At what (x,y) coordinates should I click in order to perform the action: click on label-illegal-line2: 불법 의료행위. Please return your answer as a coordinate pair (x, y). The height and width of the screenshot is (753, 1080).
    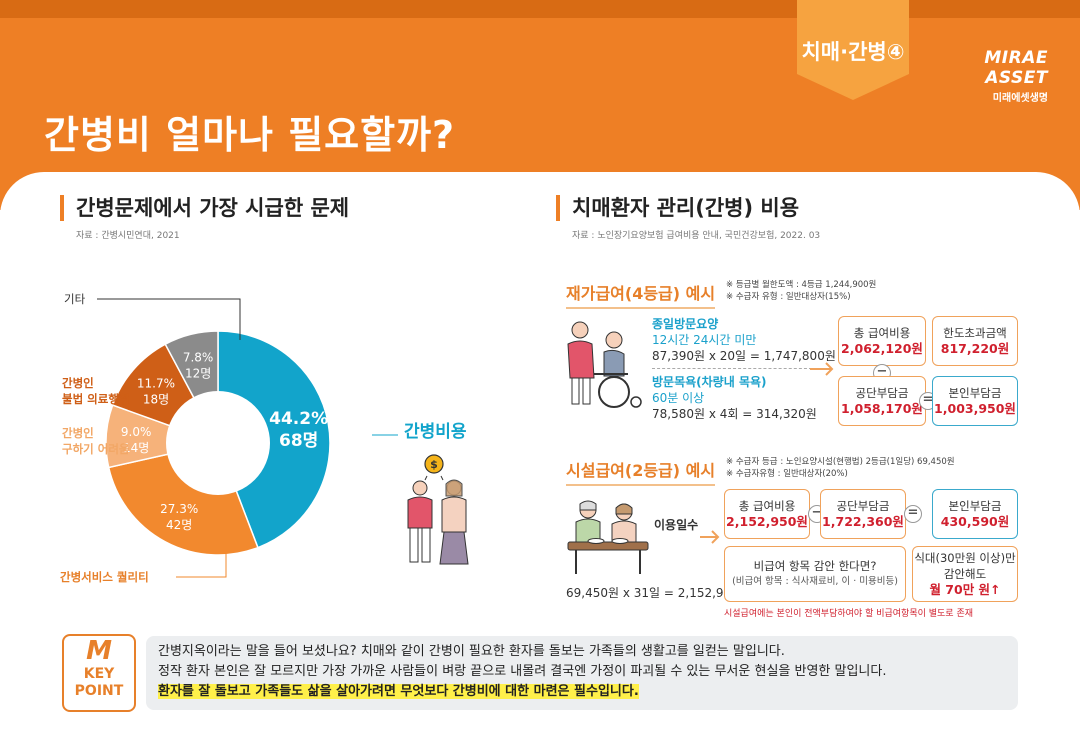
    Looking at the image, I should click on (96, 399).